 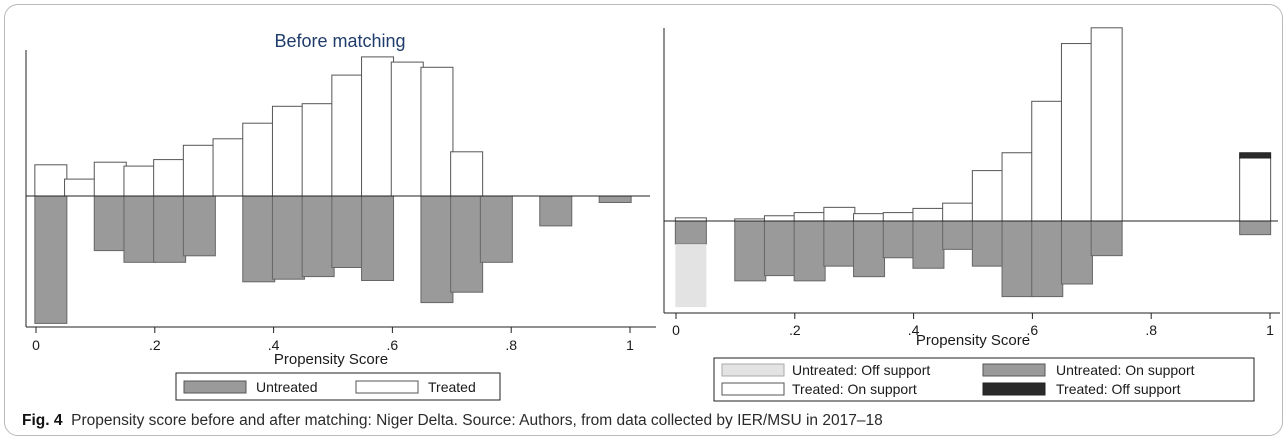 What do you see at coordinates (753, 389) in the screenshot?
I see `legend-swatch-treated-on` at bounding box center [753, 389].